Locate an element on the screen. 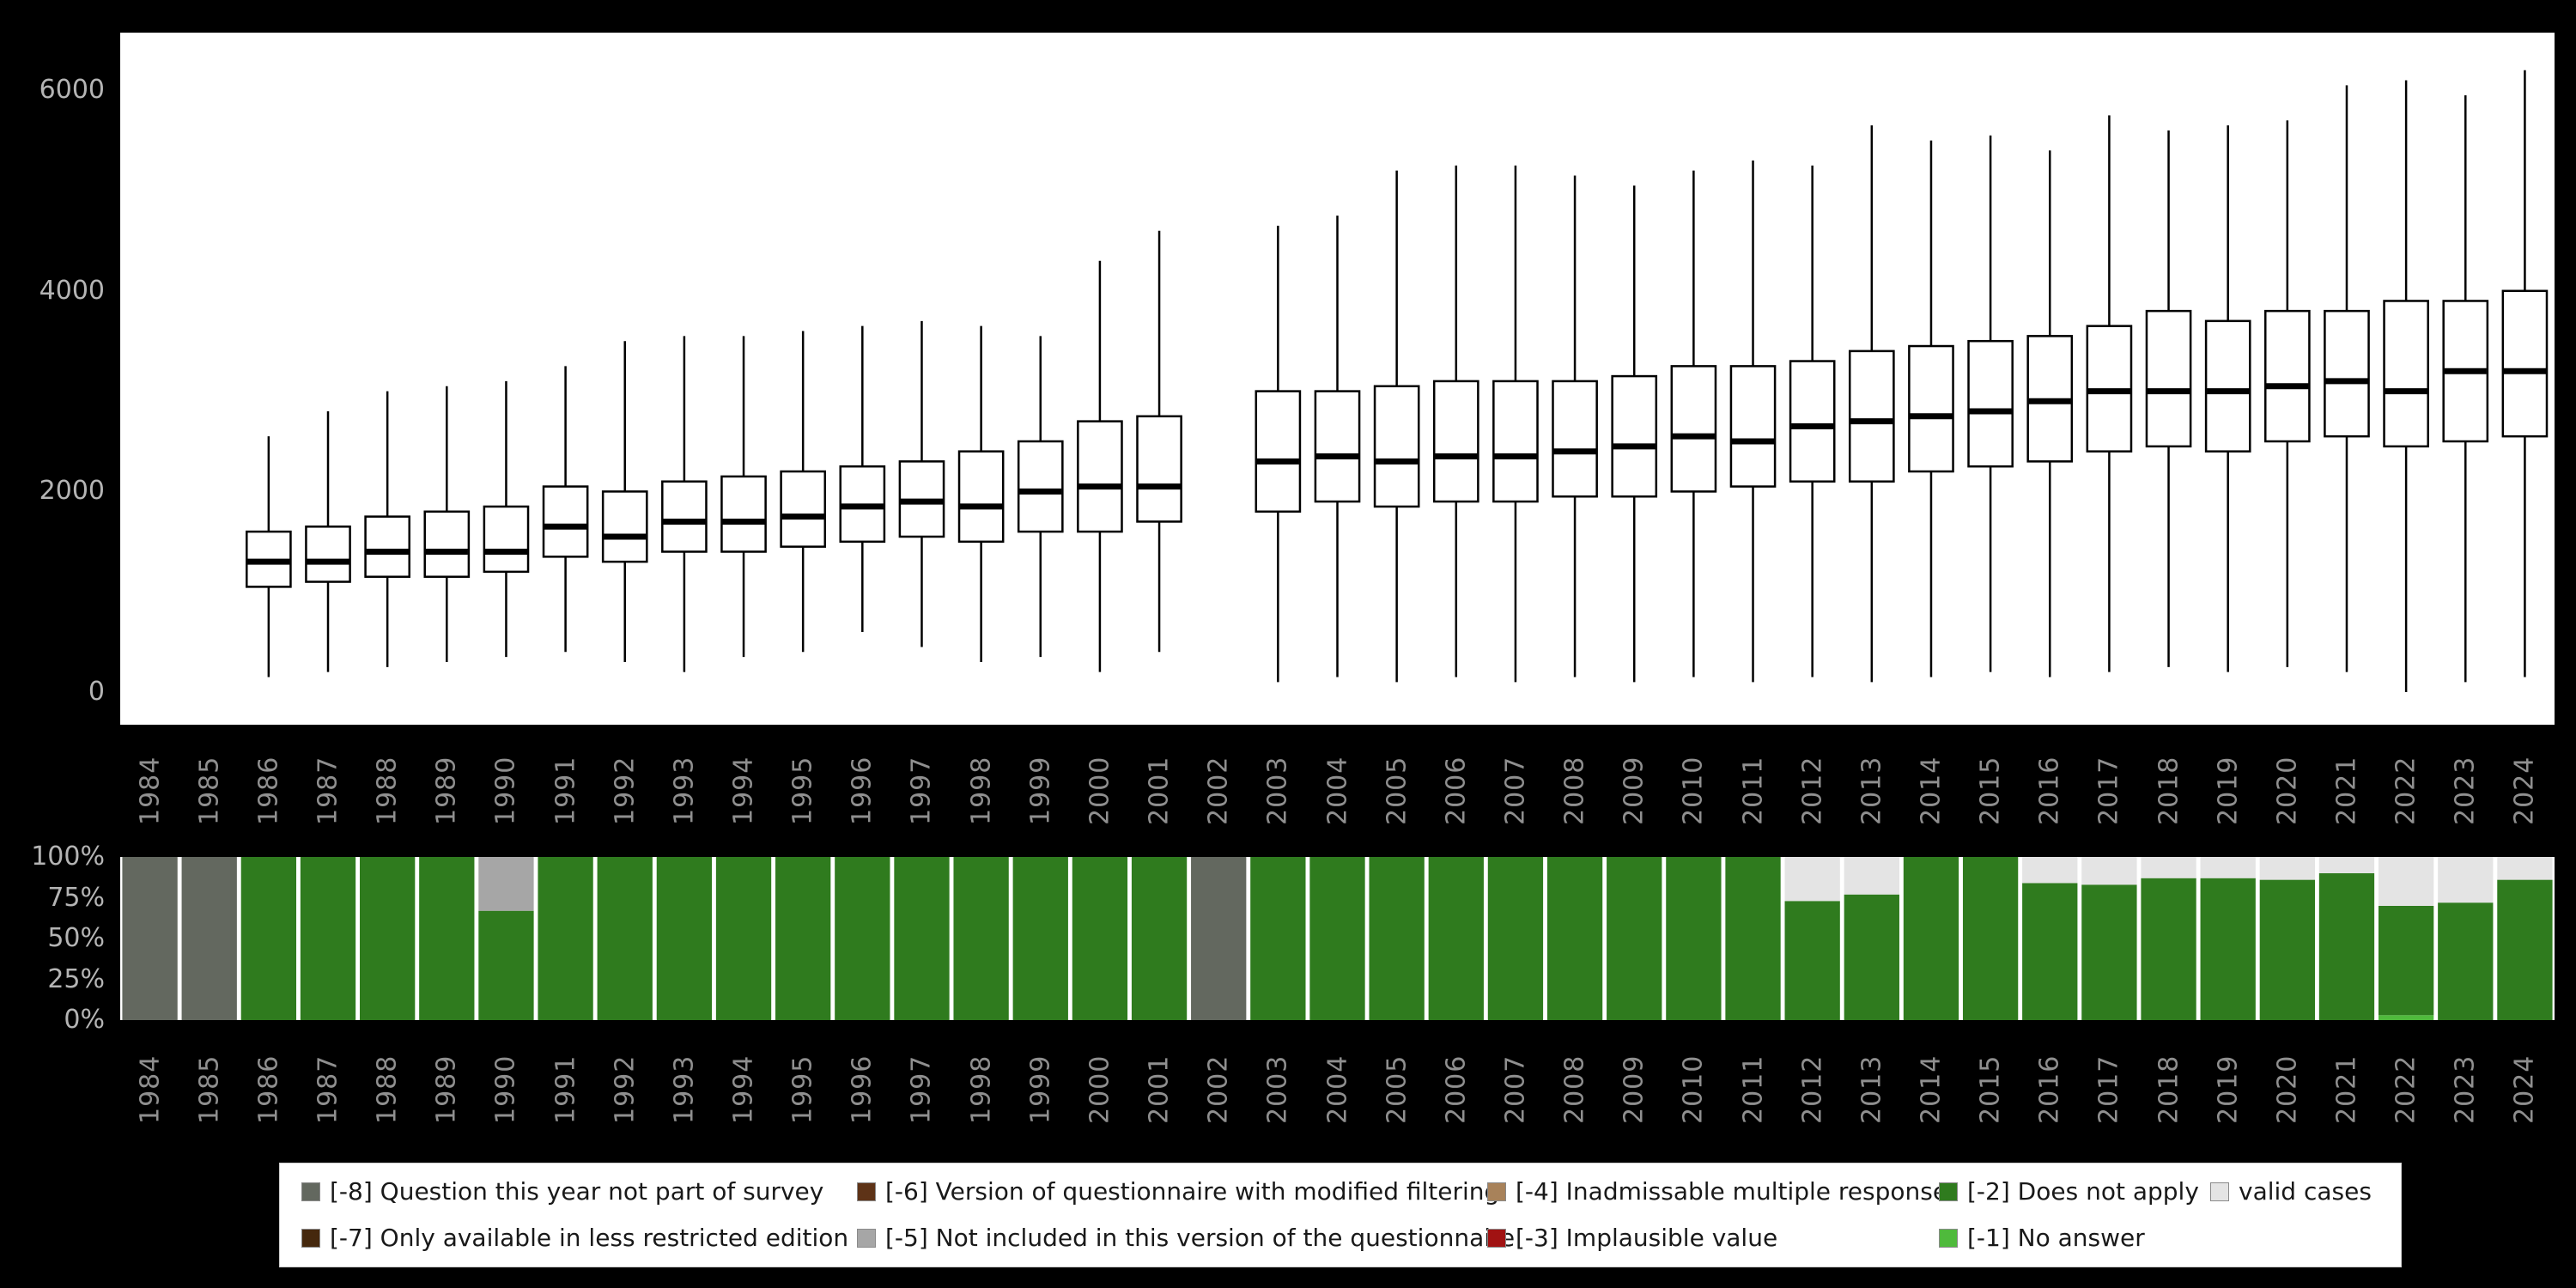 The height and width of the screenshot is (1288, 2576). legend-item-valid: valid cases is located at coordinates (2291, 1191).